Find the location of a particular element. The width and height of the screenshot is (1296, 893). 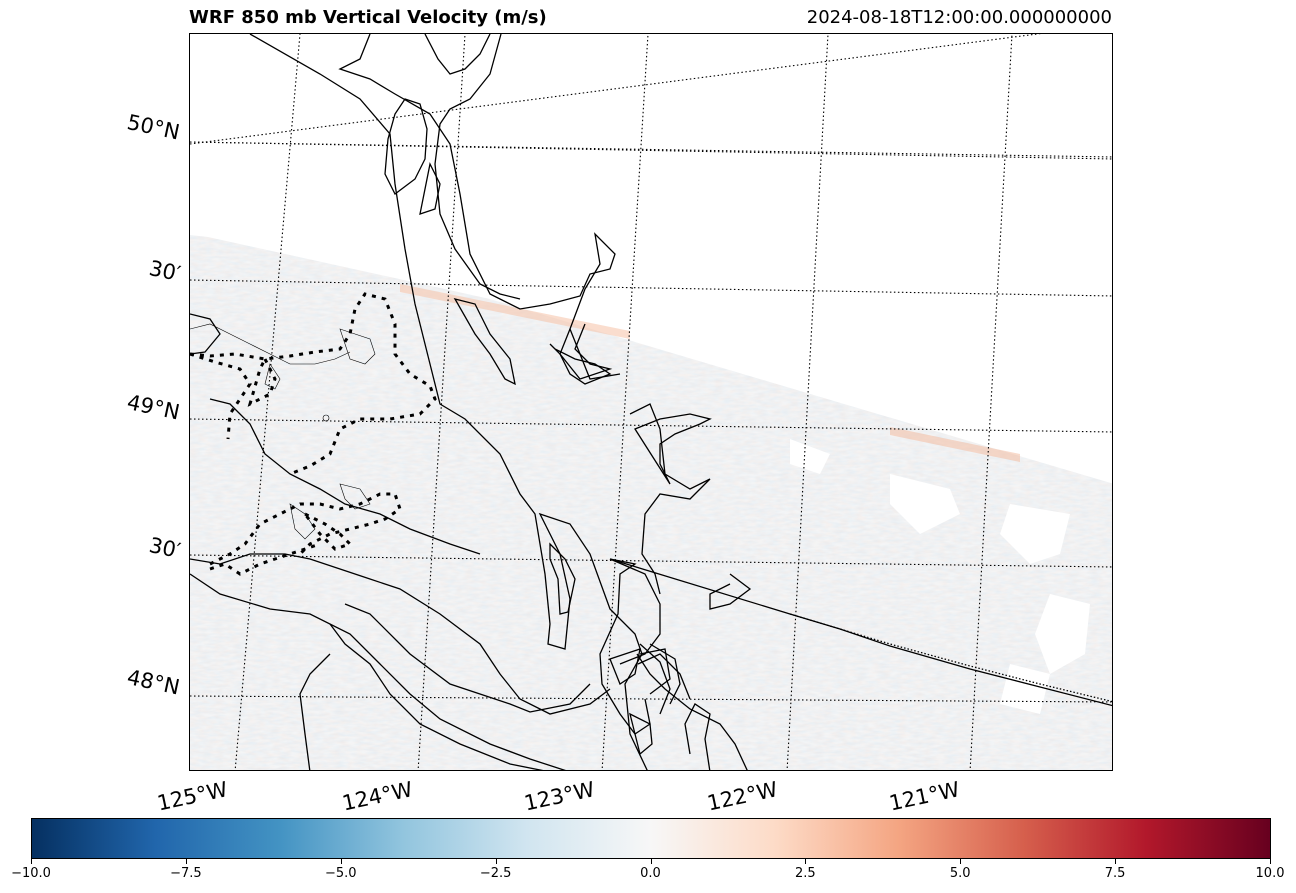

gulf-islands-thin is located at coordinates (283, 431).